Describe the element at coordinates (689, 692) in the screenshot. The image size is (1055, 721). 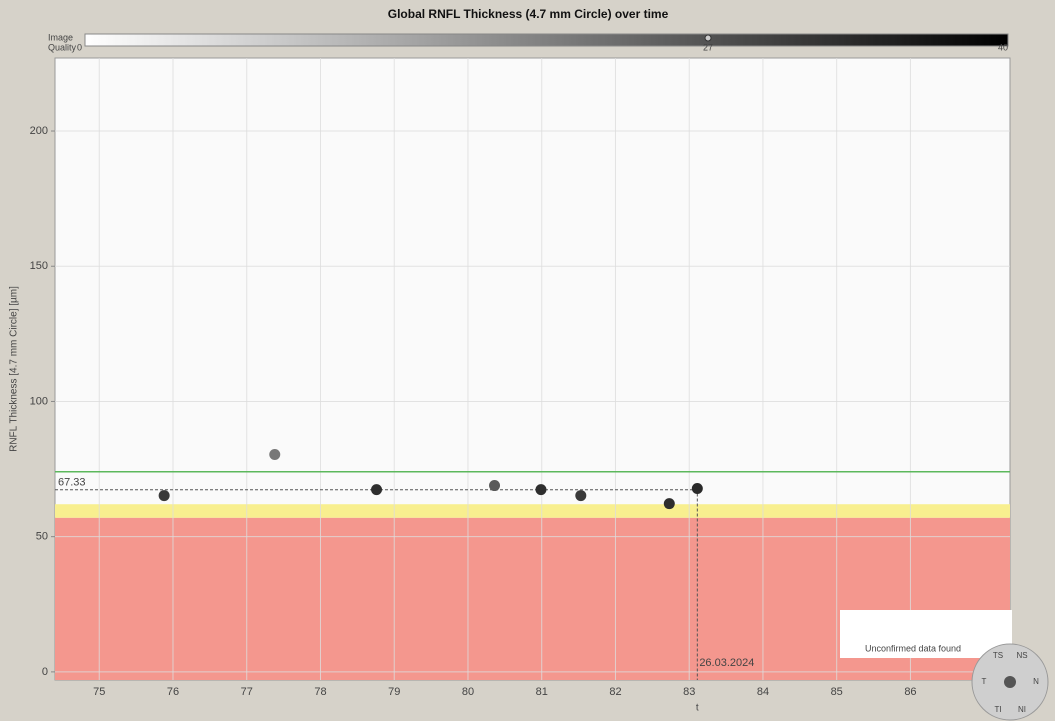
I see `x-tick-label: 83` at that location.